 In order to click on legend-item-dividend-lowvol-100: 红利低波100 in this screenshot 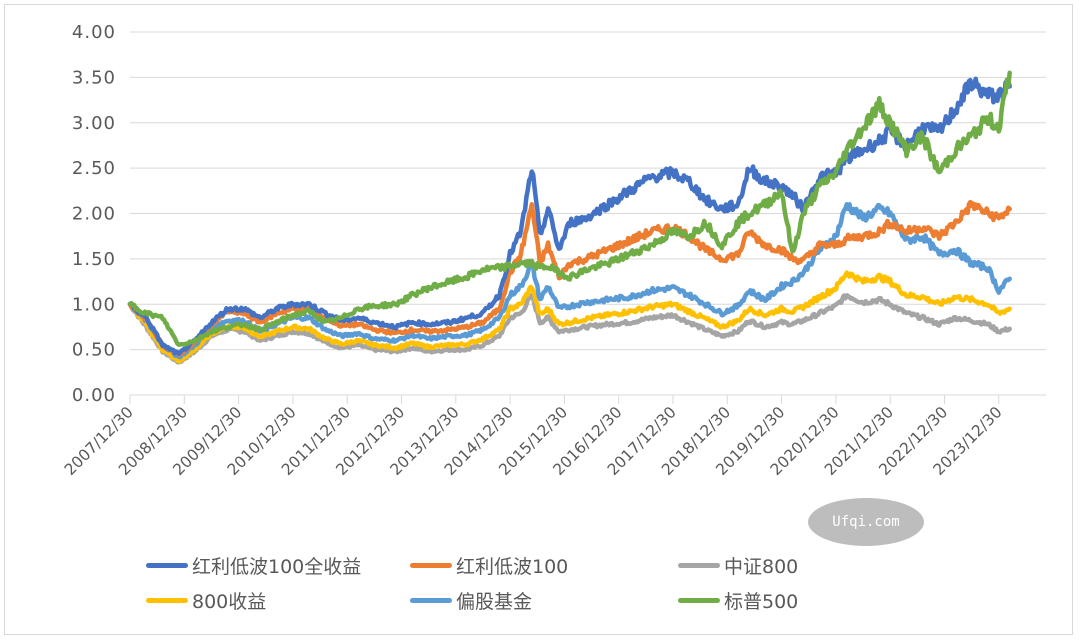, I will do `click(489, 565)`.